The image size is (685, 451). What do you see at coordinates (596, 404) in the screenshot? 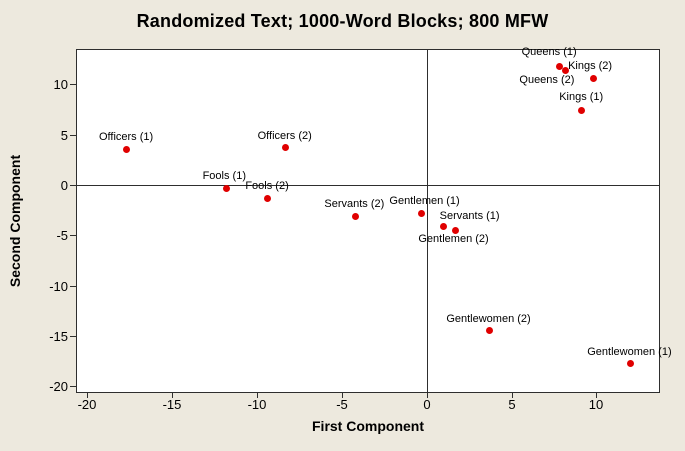
I see `x-tick-label: 10` at bounding box center [596, 404].